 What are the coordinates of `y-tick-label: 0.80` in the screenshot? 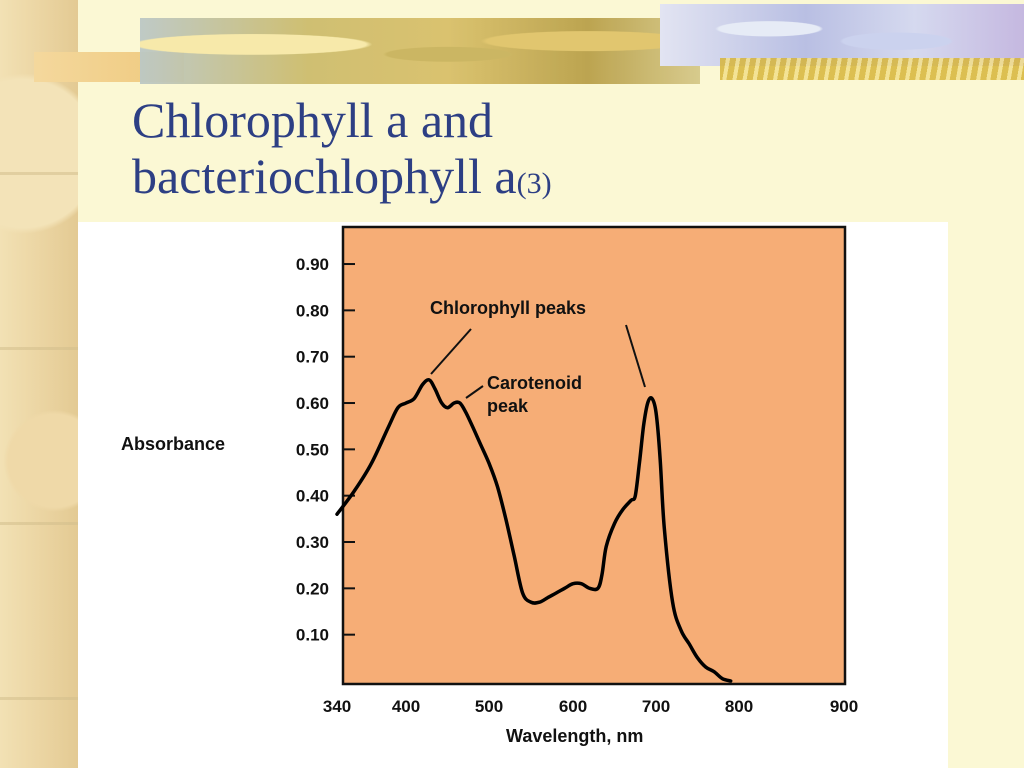 It's located at (312, 310).